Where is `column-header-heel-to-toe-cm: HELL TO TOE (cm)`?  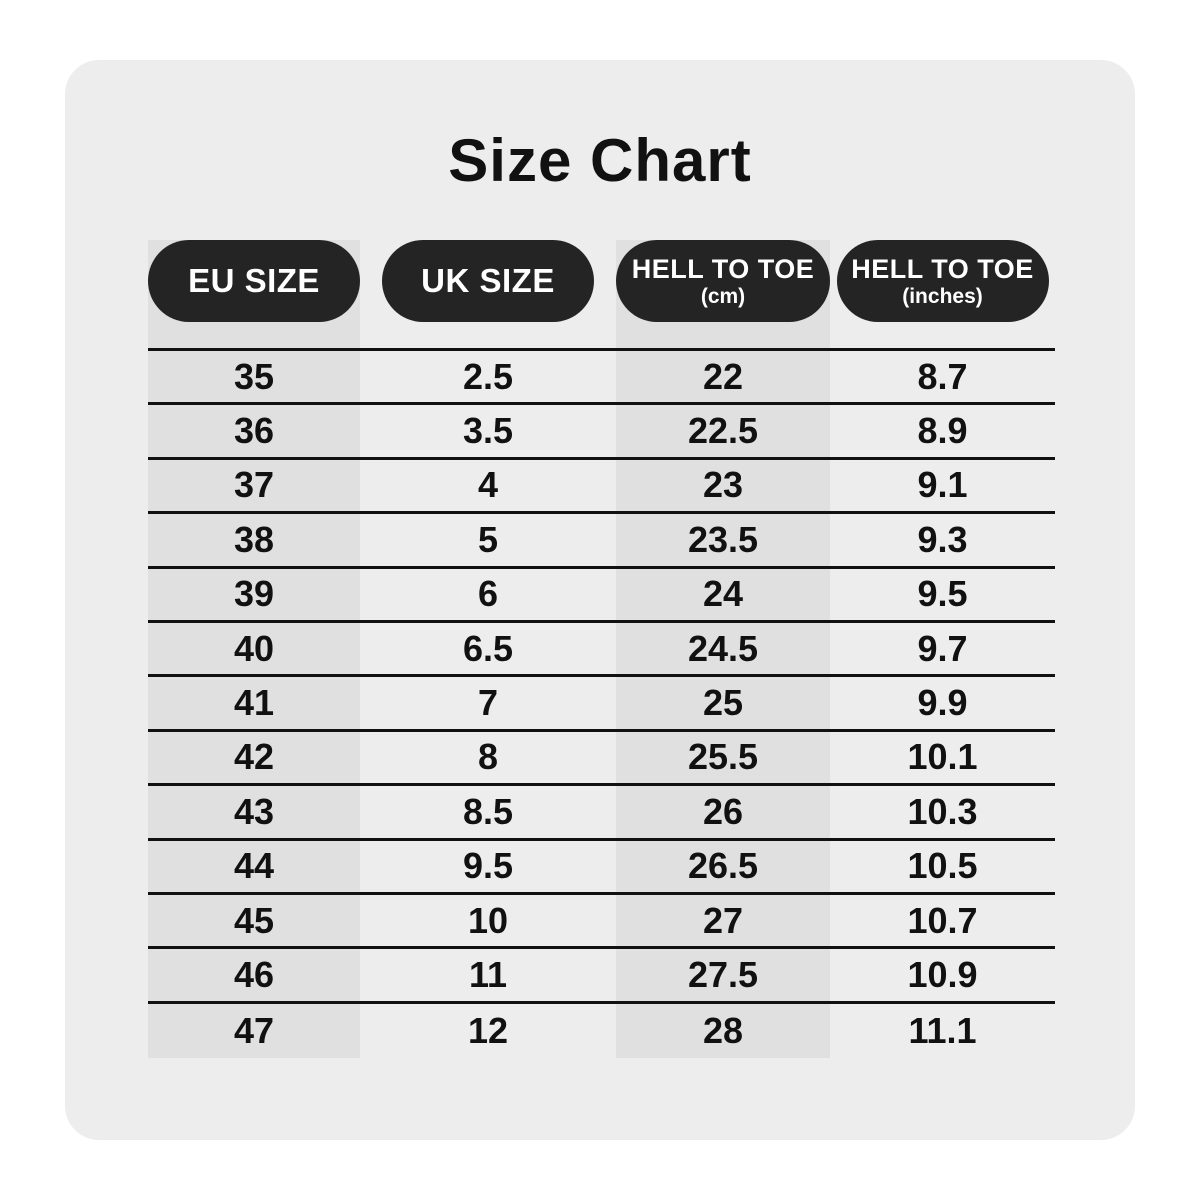
column-header-heel-to-toe-cm: HELL TO TOE (cm) is located at coordinates (723, 294).